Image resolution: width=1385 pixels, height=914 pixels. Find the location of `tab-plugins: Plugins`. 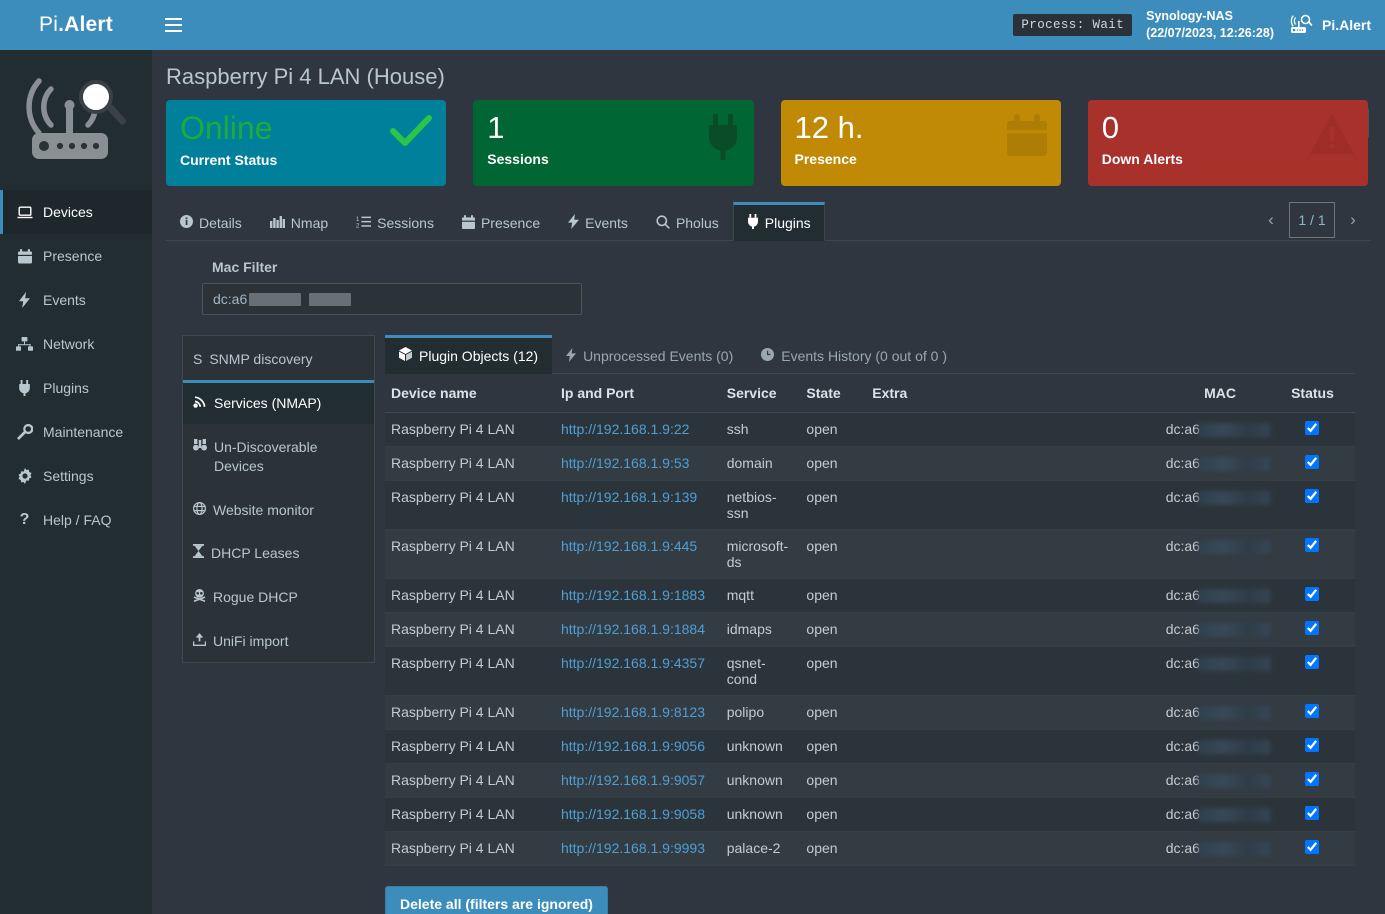

tab-plugins: Plugins is located at coordinates (778, 221).